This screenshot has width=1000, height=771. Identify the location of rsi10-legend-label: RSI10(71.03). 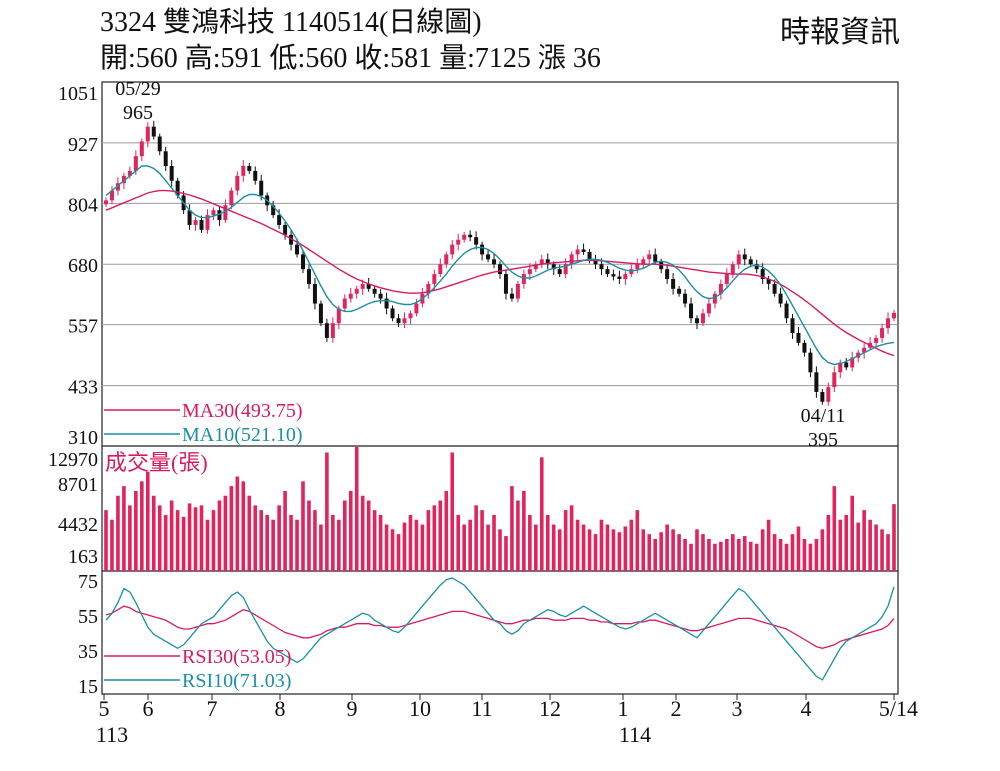
(236, 681).